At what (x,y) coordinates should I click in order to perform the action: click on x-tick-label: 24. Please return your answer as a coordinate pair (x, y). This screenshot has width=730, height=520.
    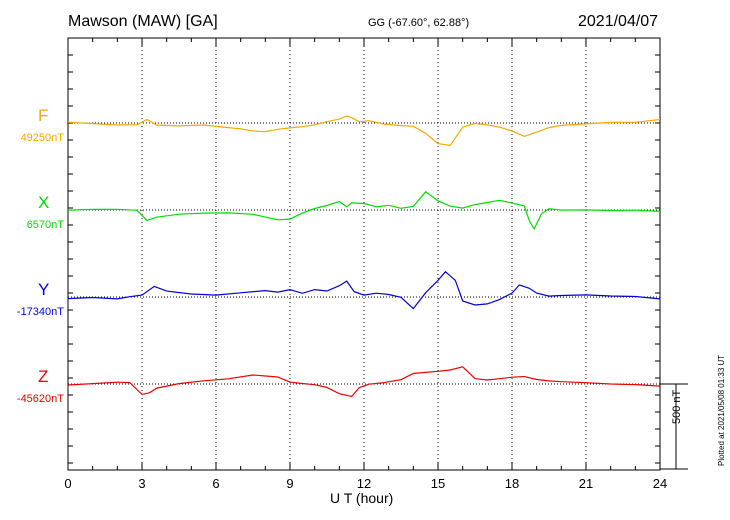
    Looking at the image, I should click on (660, 483).